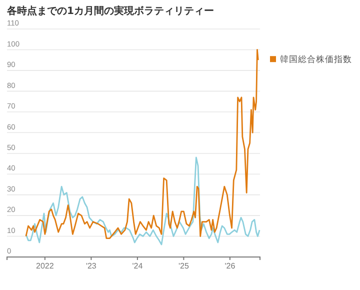  What do you see at coordinates (91, 266) in the screenshot?
I see `x-tick-label: '23` at bounding box center [91, 266].